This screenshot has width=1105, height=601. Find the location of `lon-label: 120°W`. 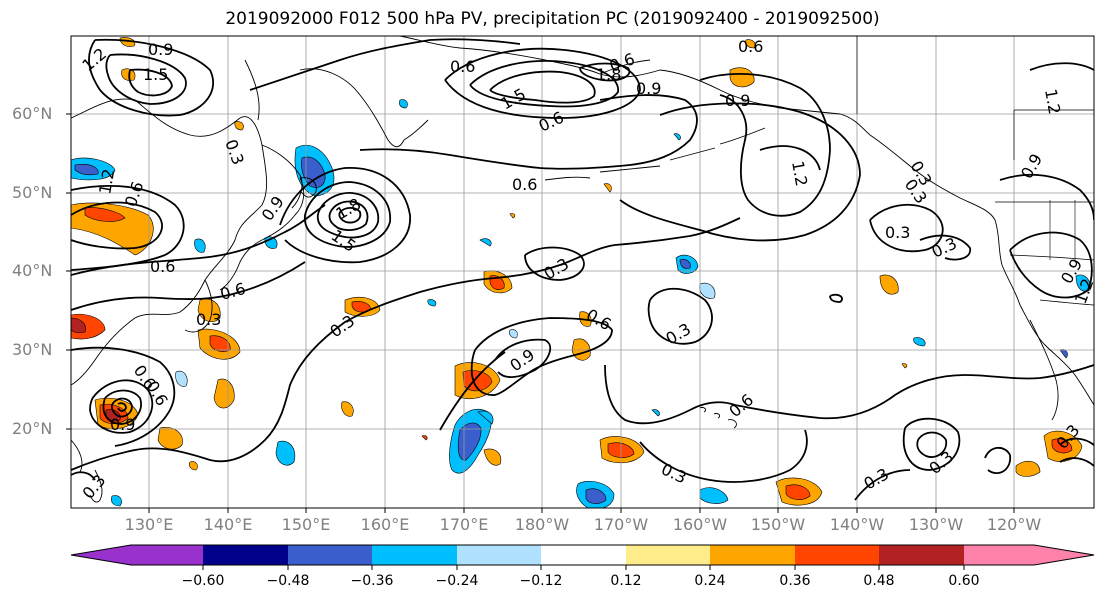

lon-label: 120°W is located at coordinates (1014, 524).